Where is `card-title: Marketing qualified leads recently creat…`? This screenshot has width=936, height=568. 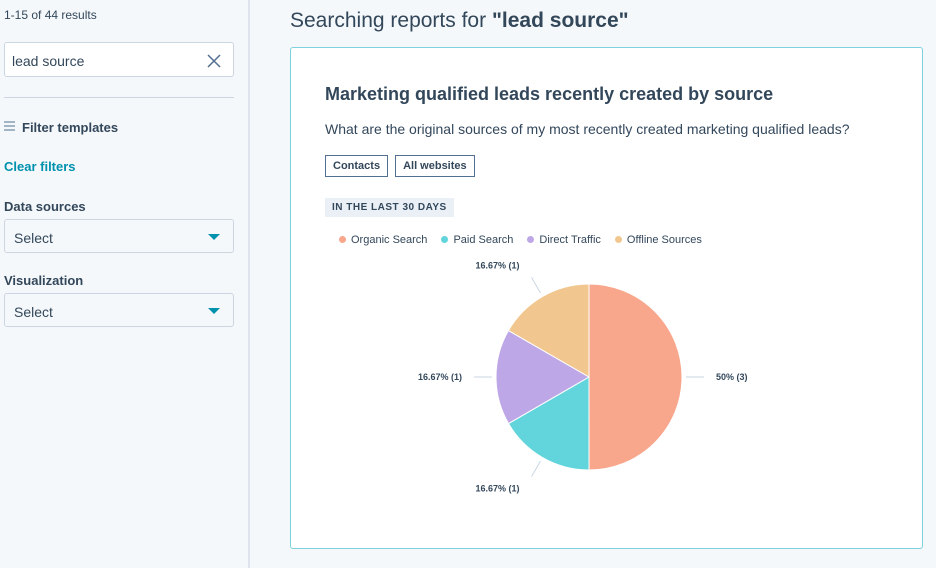
card-title: Marketing qualified leads recently creat… is located at coordinates (549, 94).